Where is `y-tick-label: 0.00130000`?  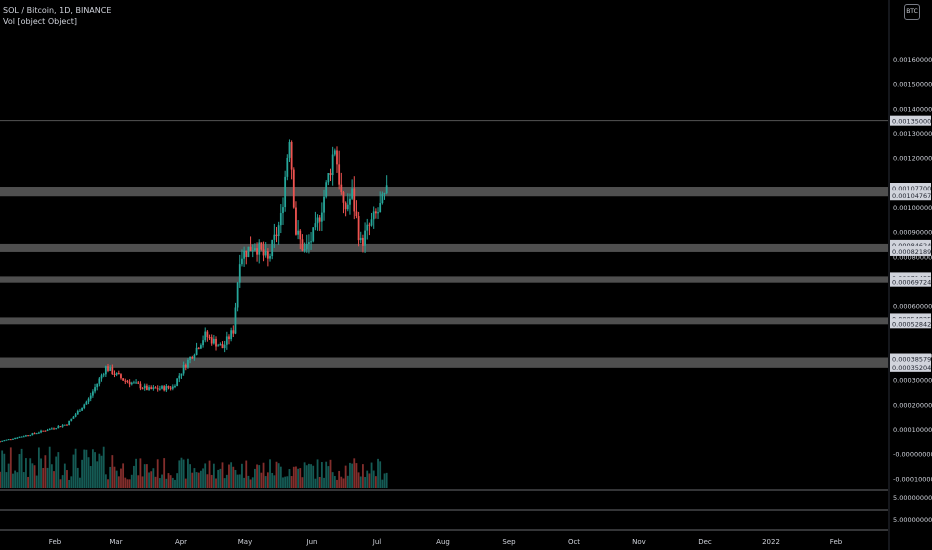
y-tick-label: 0.00130000 is located at coordinates (912, 134).